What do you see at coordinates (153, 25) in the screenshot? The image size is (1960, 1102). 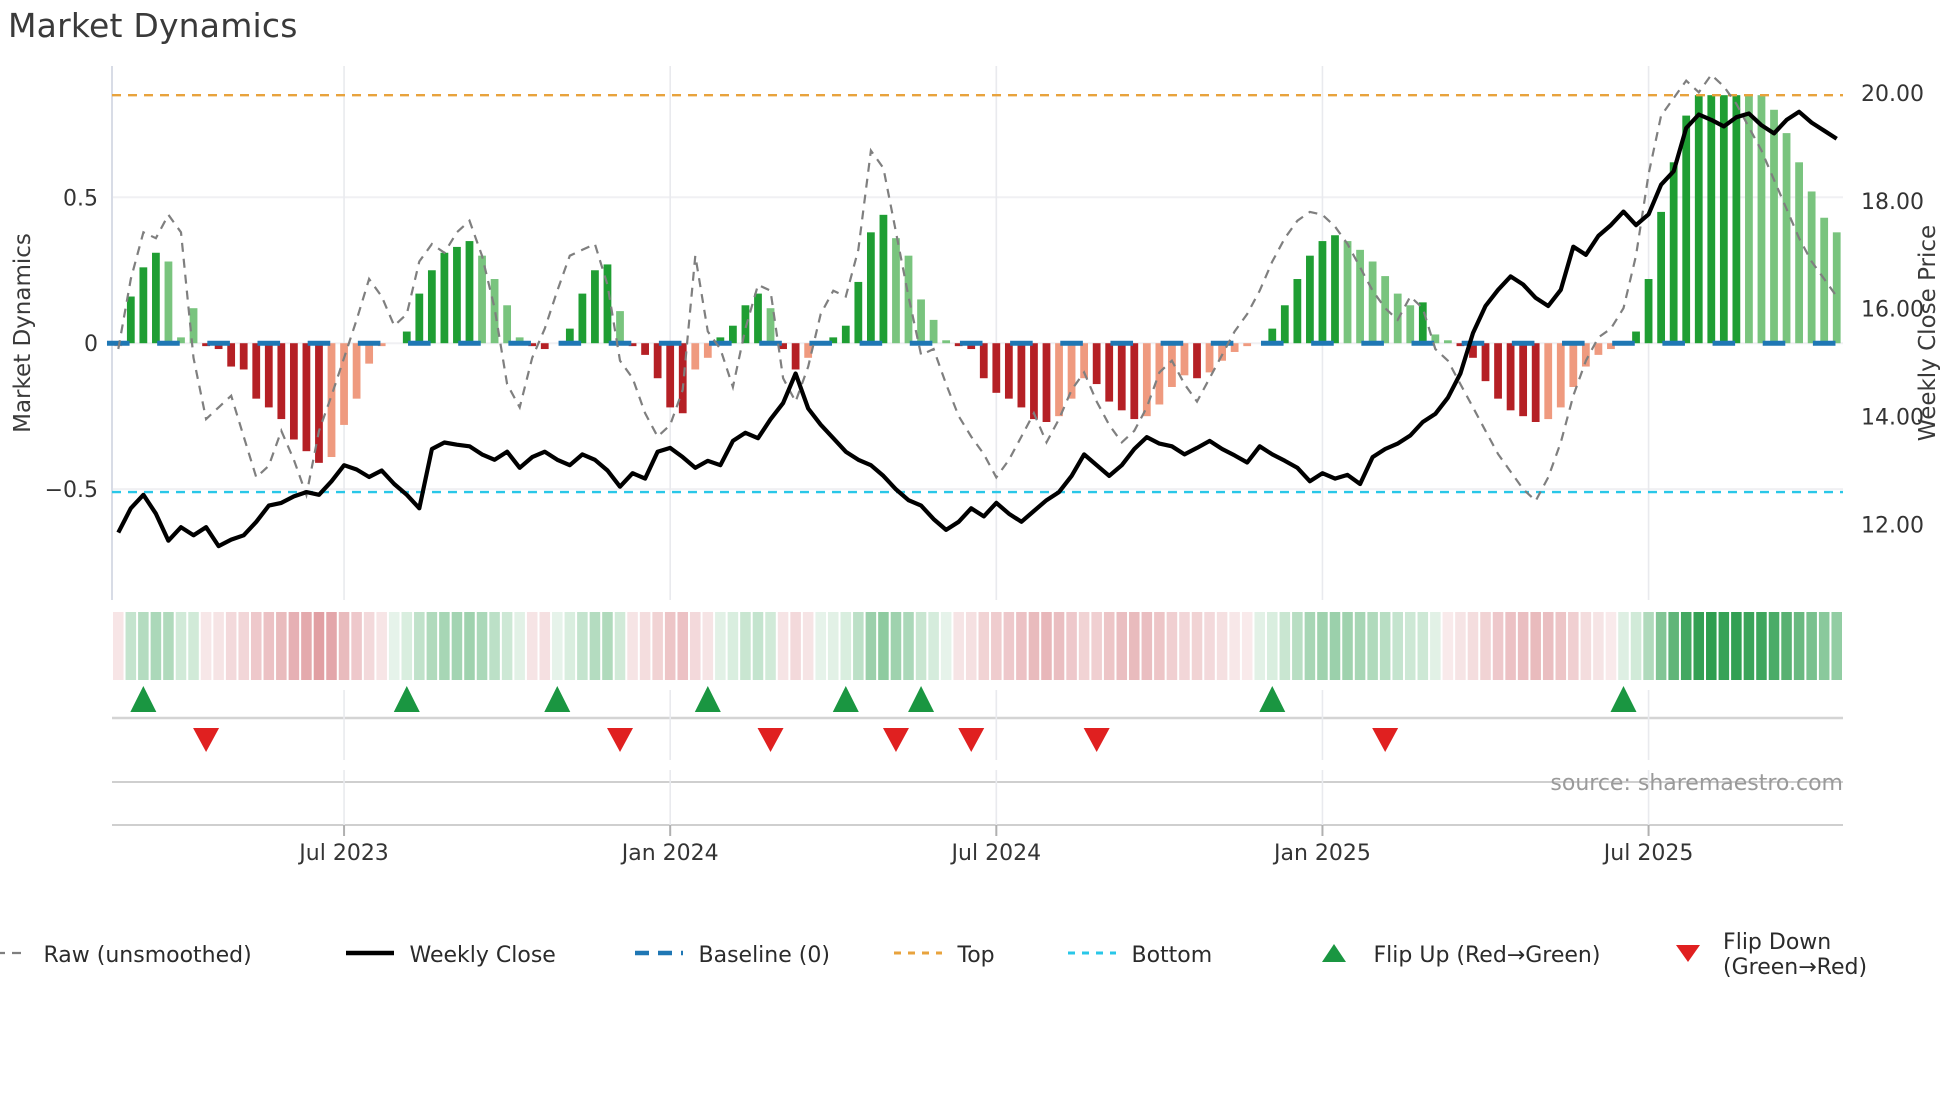 I see `page-title: Market Dynamics` at bounding box center [153, 25].